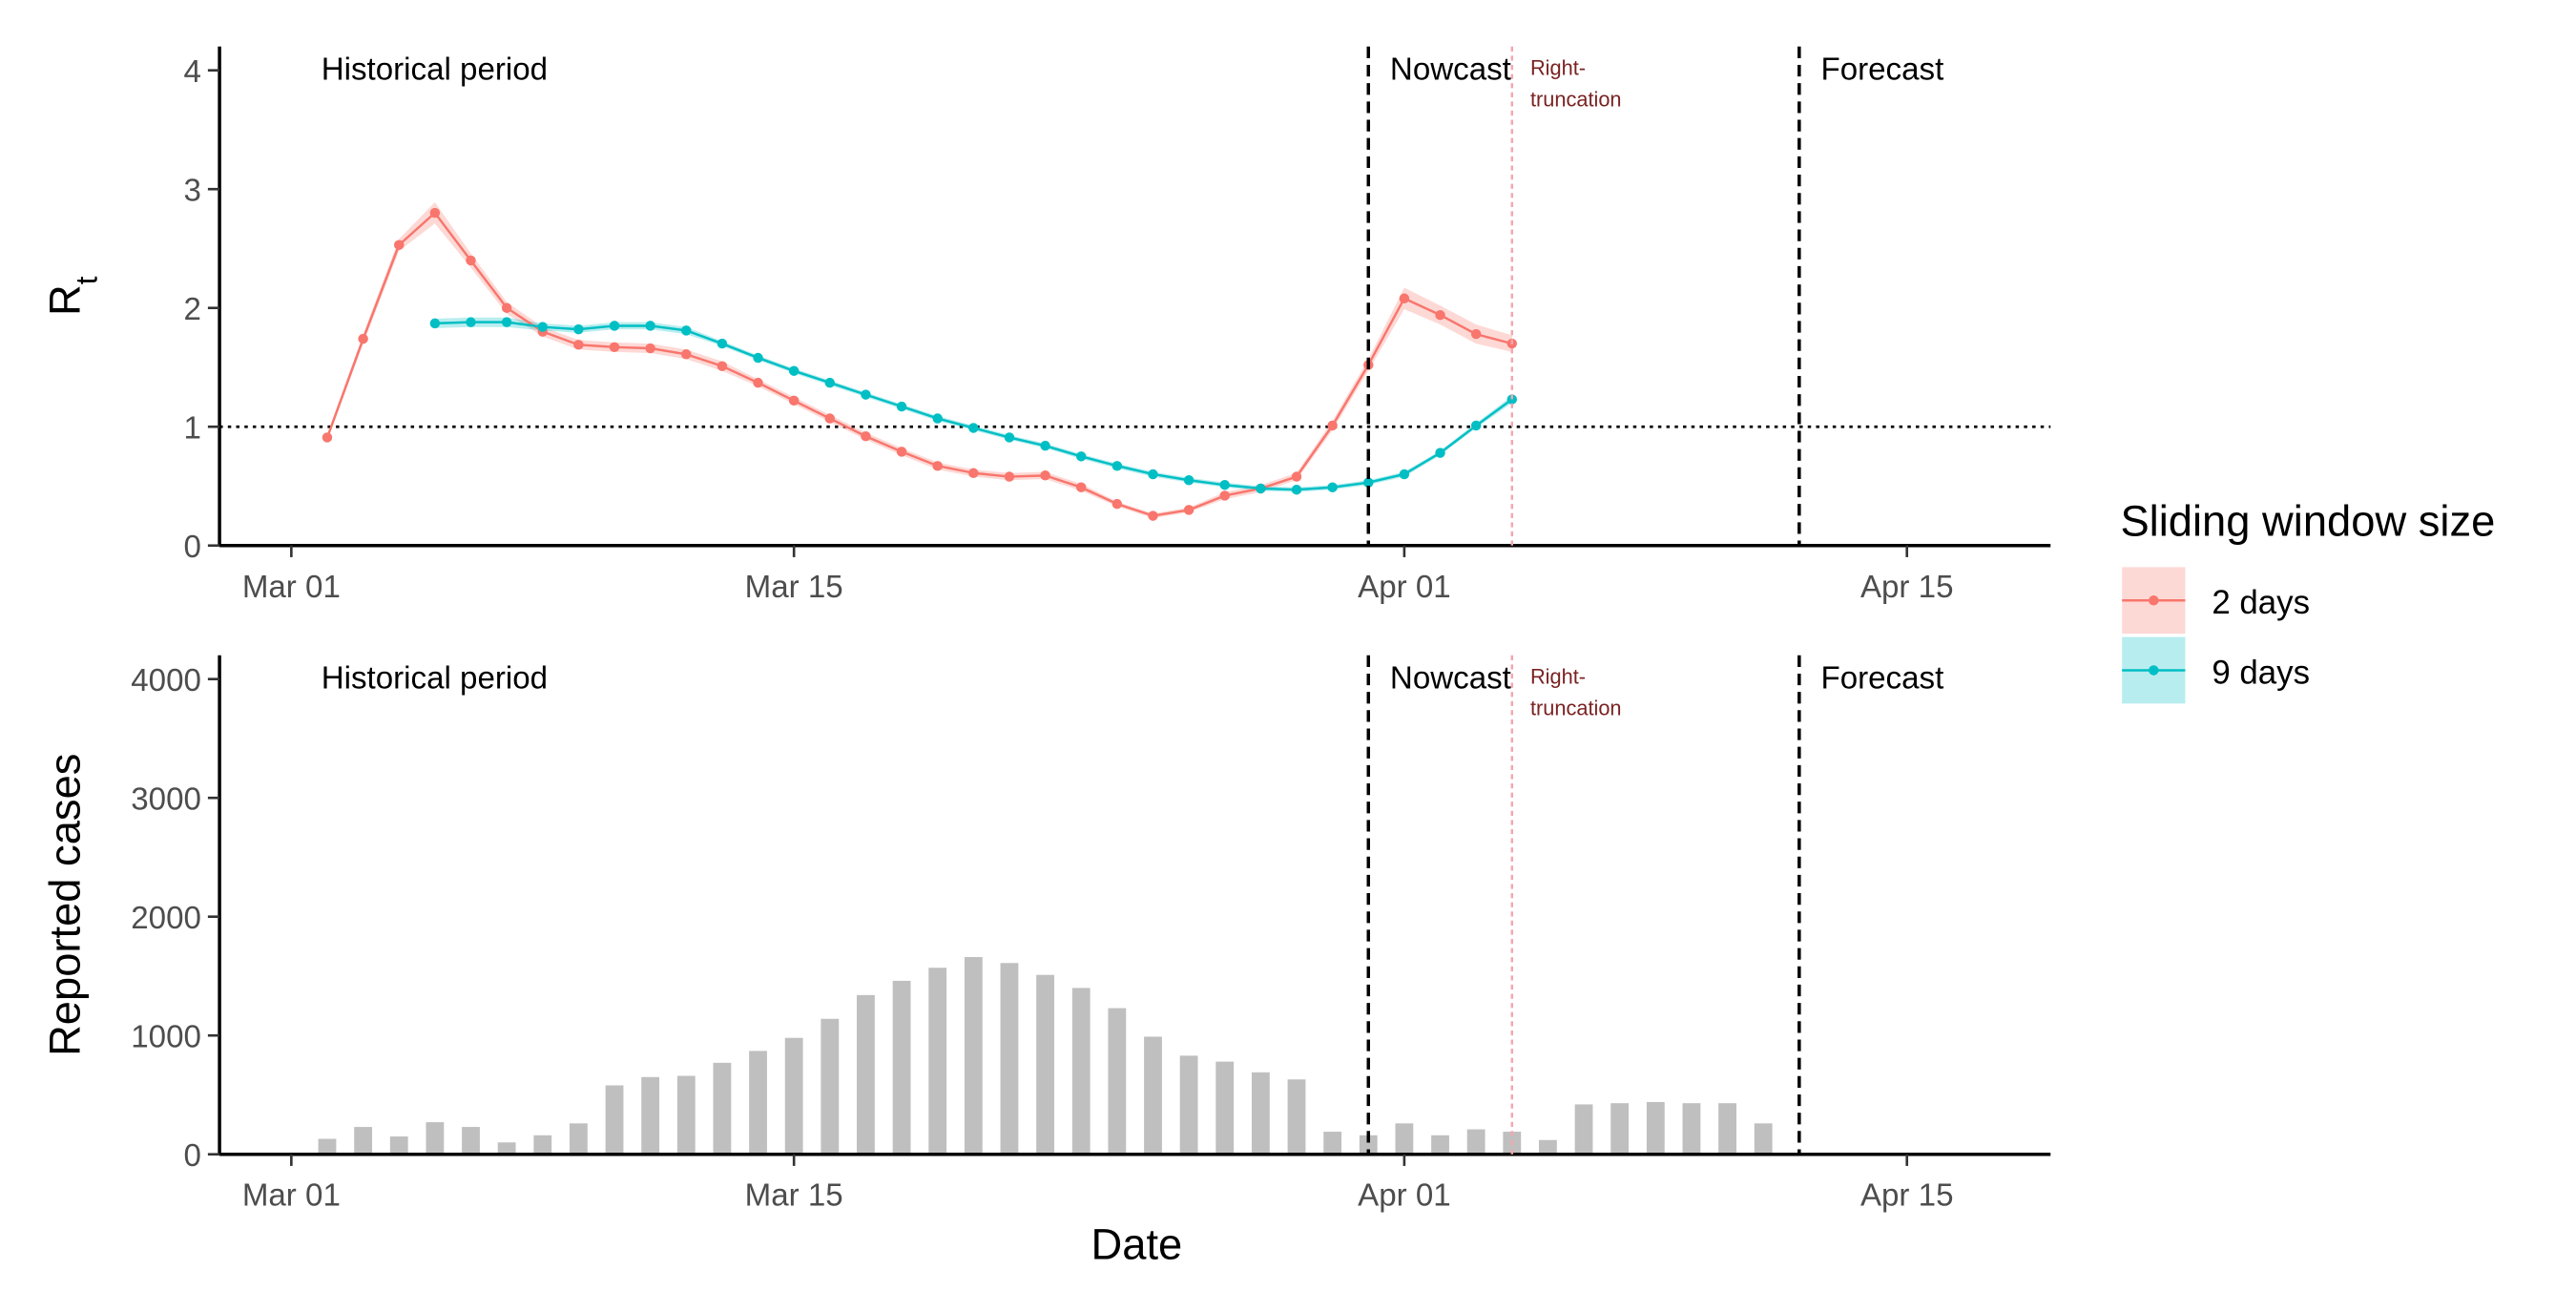 The image size is (2576, 1312). What do you see at coordinates (1137, 1244) in the screenshot?
I see `cases-x-axis-title: Date` at bounding box center [1137, 1244].